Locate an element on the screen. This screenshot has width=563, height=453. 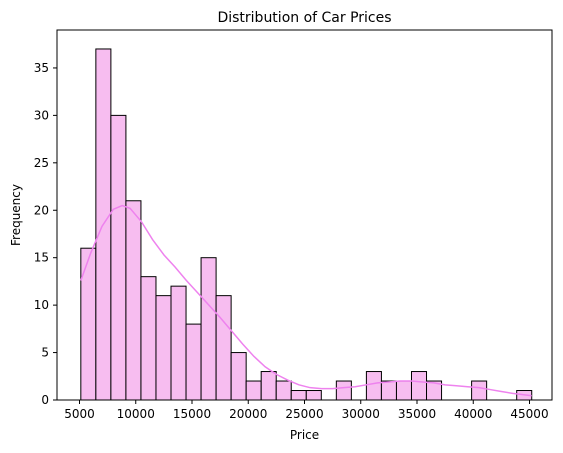
y-axis-ticks: 0 5 10 15 20 25 30 35 is located at coordinates (45, 234).